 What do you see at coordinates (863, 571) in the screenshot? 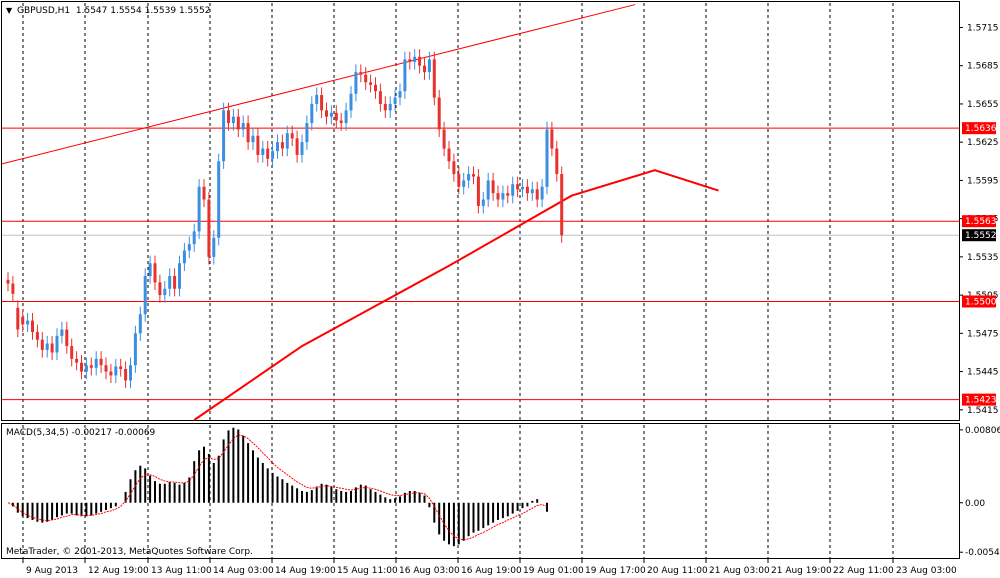
I see `time-tick-label: 22 Aug 11:00` at bounding box center [863, 571].